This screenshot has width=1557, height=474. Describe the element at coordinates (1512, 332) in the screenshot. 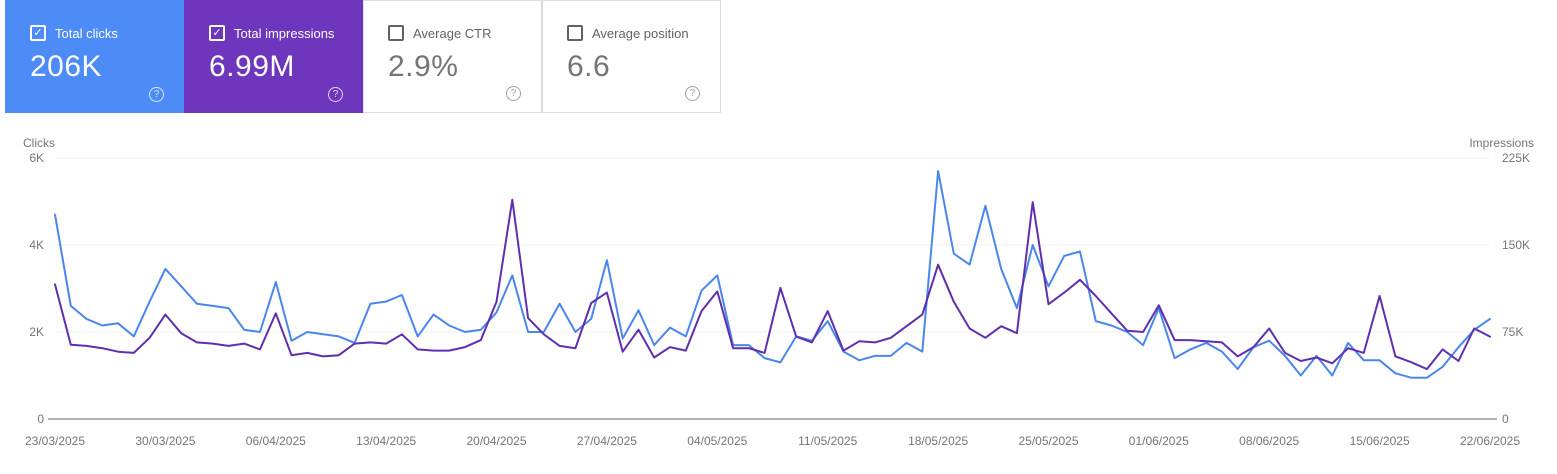

I see `right-axis-tick: 75K` at that location.